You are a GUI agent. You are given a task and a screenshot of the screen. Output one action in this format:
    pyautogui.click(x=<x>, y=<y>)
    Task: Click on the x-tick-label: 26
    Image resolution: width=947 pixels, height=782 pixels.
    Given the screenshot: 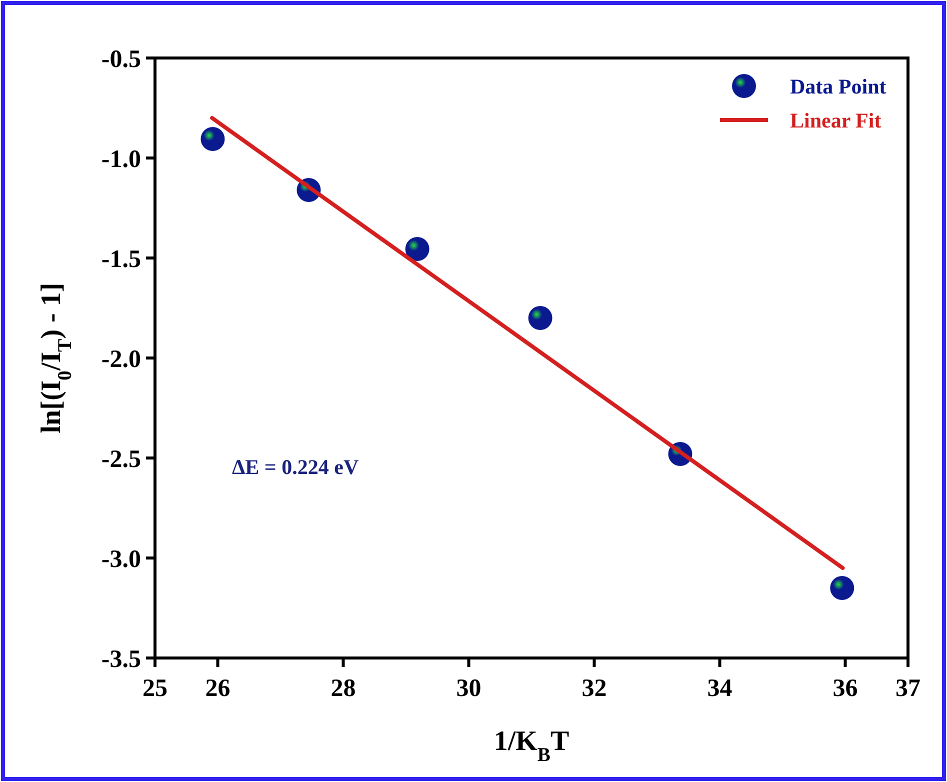 What is the action you would take?
    pyautogui.click(x=217, y=688)
    